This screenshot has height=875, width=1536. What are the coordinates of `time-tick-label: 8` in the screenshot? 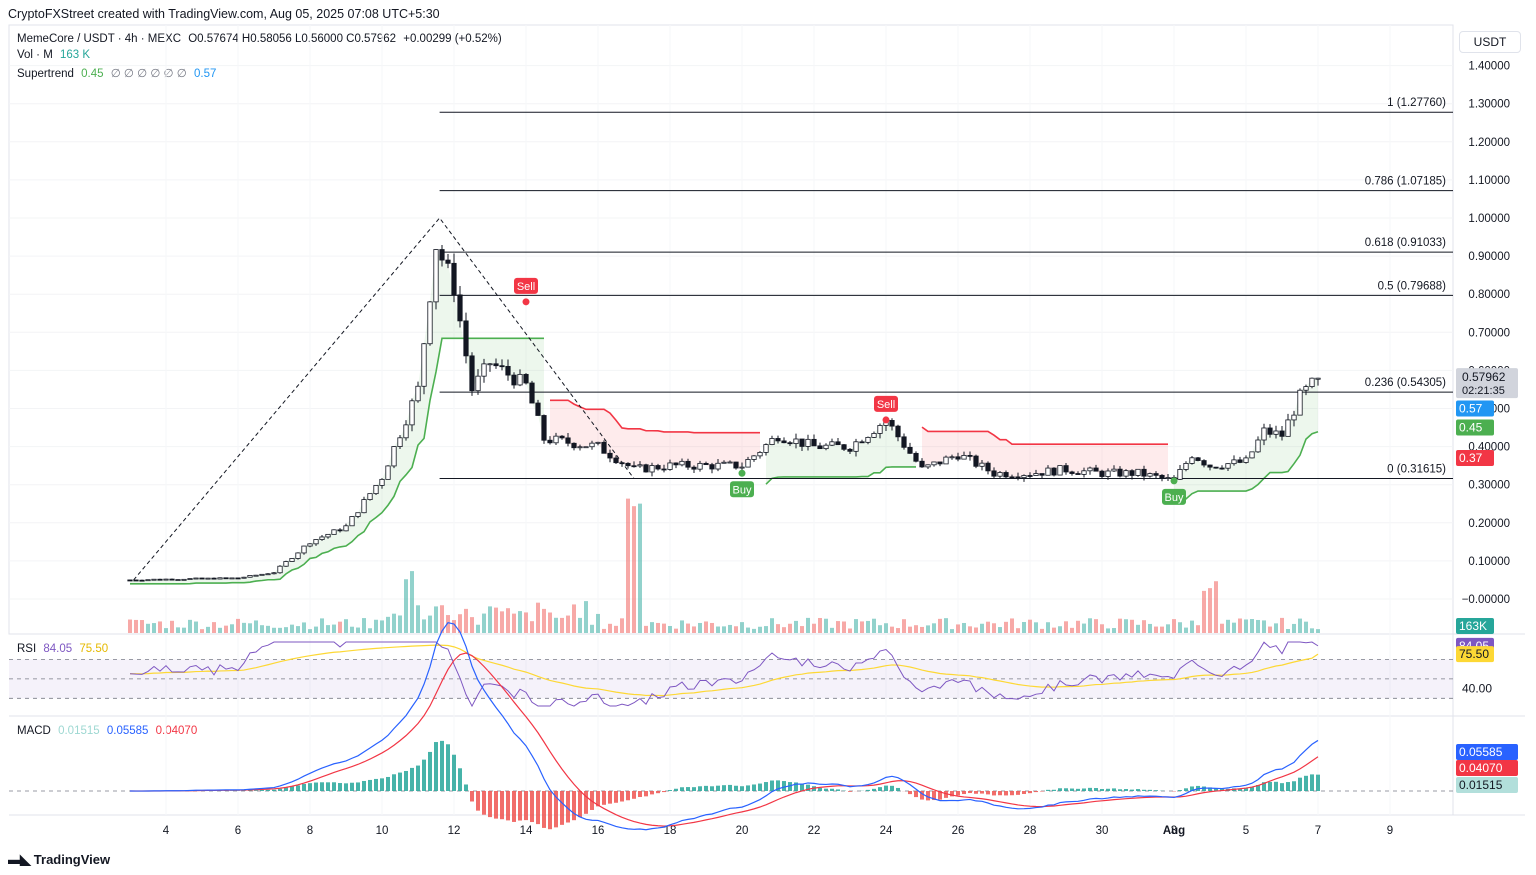 It's located at (310, 831).